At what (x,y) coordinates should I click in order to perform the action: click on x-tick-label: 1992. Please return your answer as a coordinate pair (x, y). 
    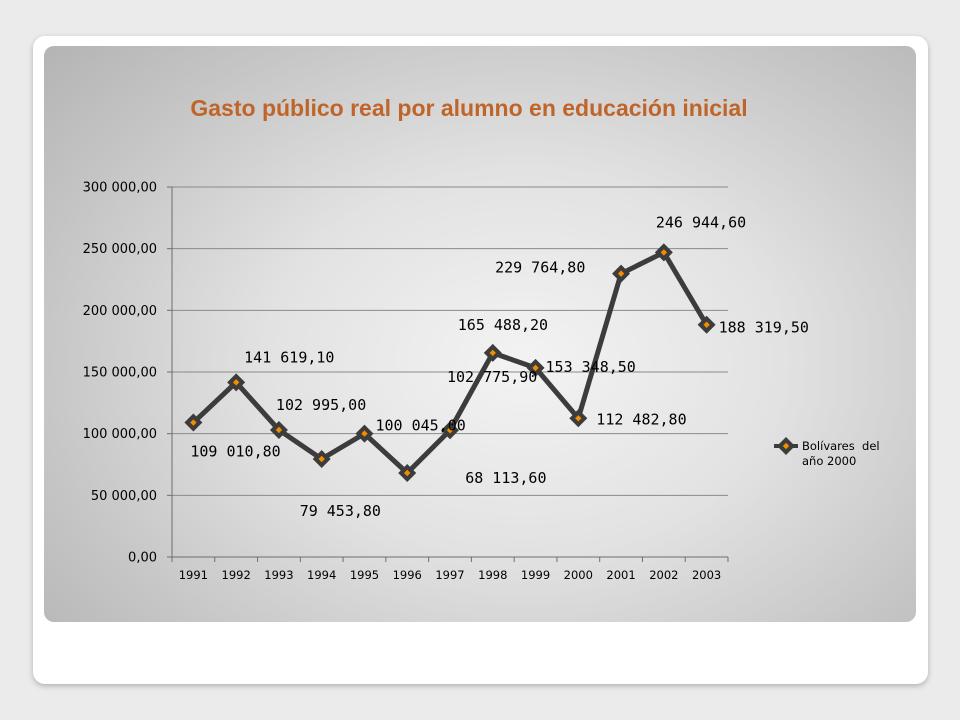
    Looking at the image, I should click on (236, 575).